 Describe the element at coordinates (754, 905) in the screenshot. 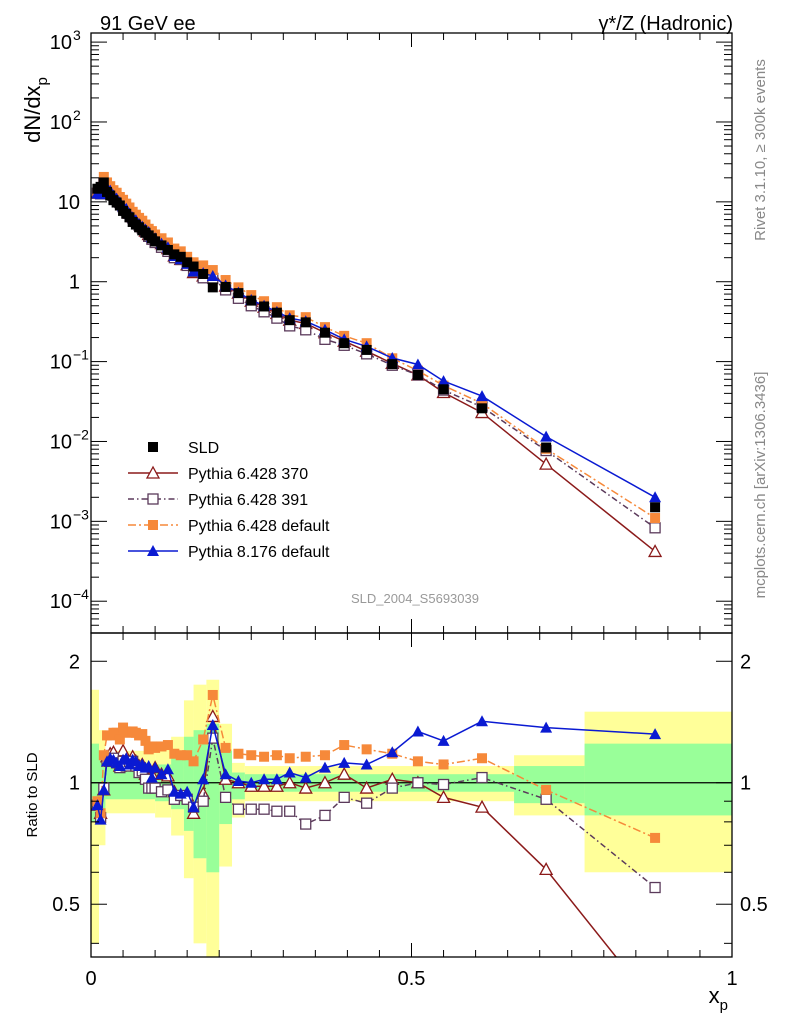

I see `ratio-y-tick-label-right: 0.5` at that location.